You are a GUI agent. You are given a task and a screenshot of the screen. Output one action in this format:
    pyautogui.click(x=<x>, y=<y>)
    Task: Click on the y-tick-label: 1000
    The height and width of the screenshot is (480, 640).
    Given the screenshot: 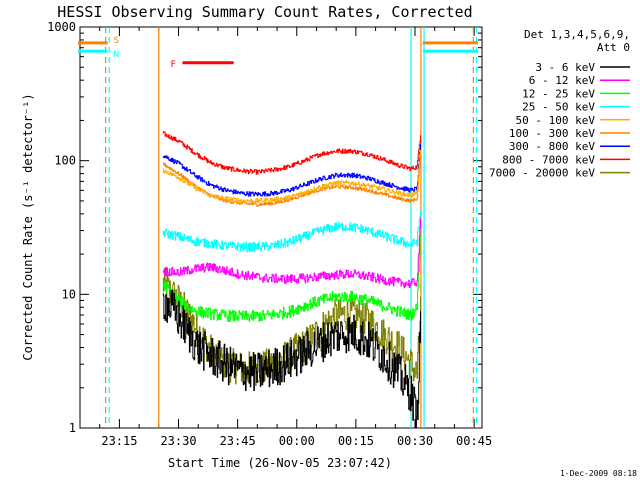 What is the action you would take?
    pyautogui.click(x=61, y=27)
    